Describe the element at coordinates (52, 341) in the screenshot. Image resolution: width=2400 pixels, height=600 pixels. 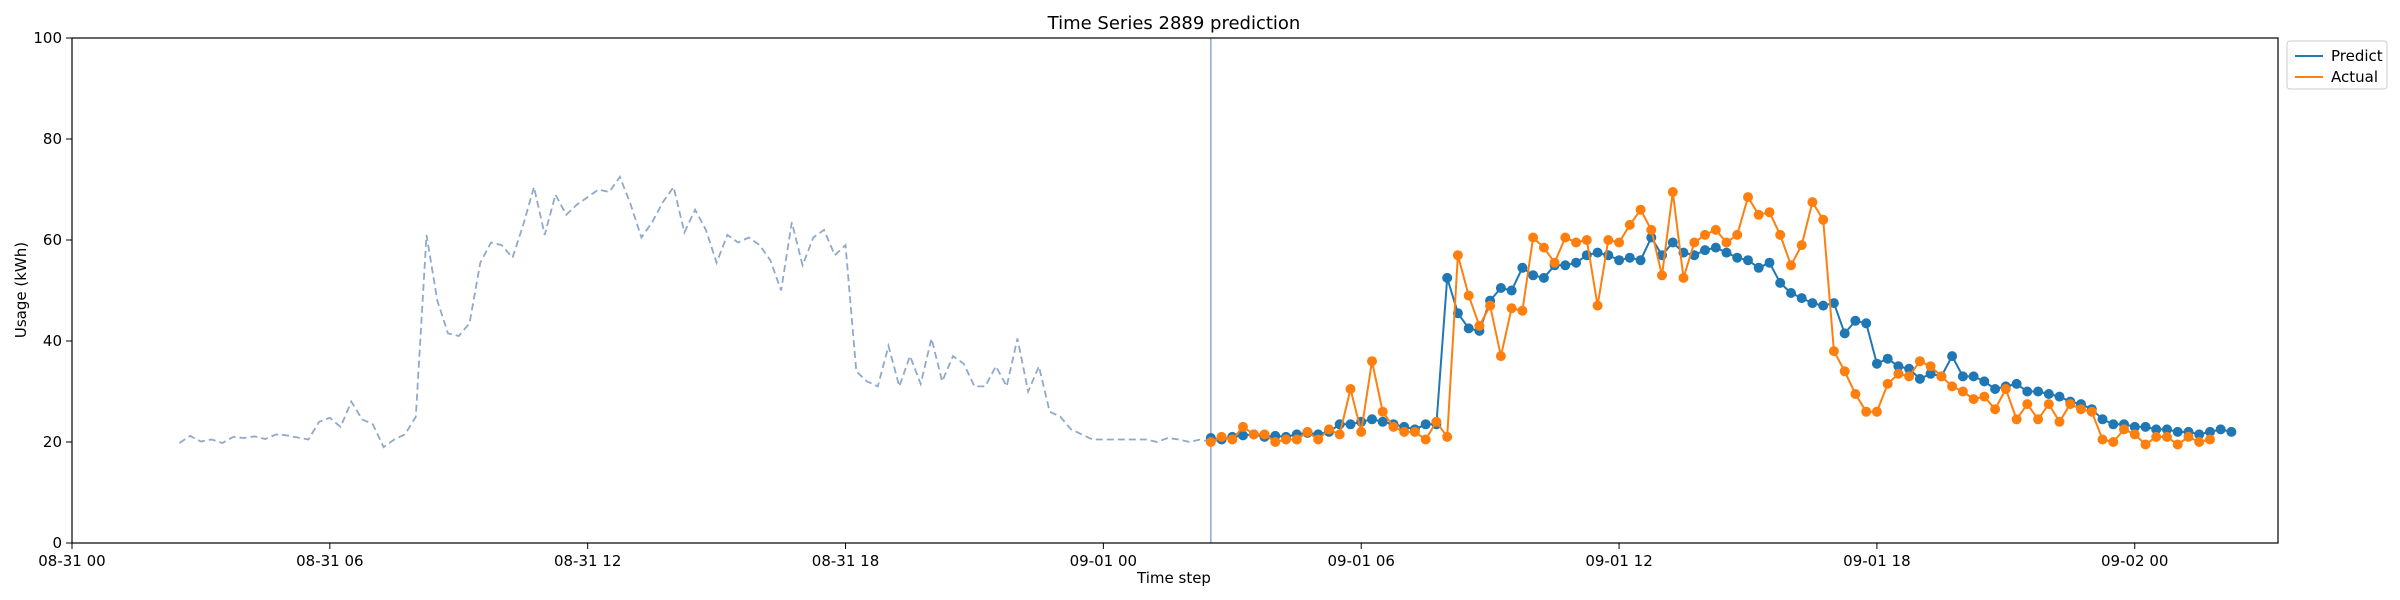
I see `y-tick-label: 40` at that location.